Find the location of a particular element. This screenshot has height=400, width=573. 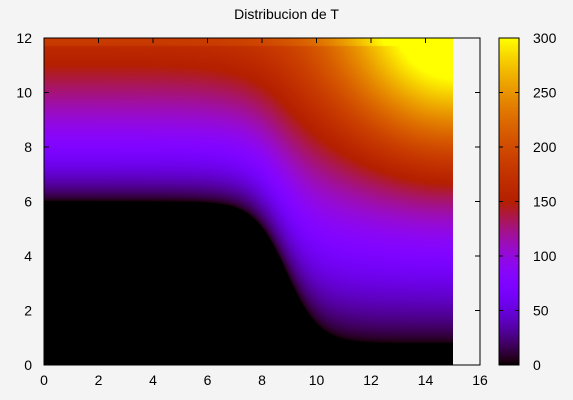

x-tick-label: 14 is located at coordinates (426, 380).